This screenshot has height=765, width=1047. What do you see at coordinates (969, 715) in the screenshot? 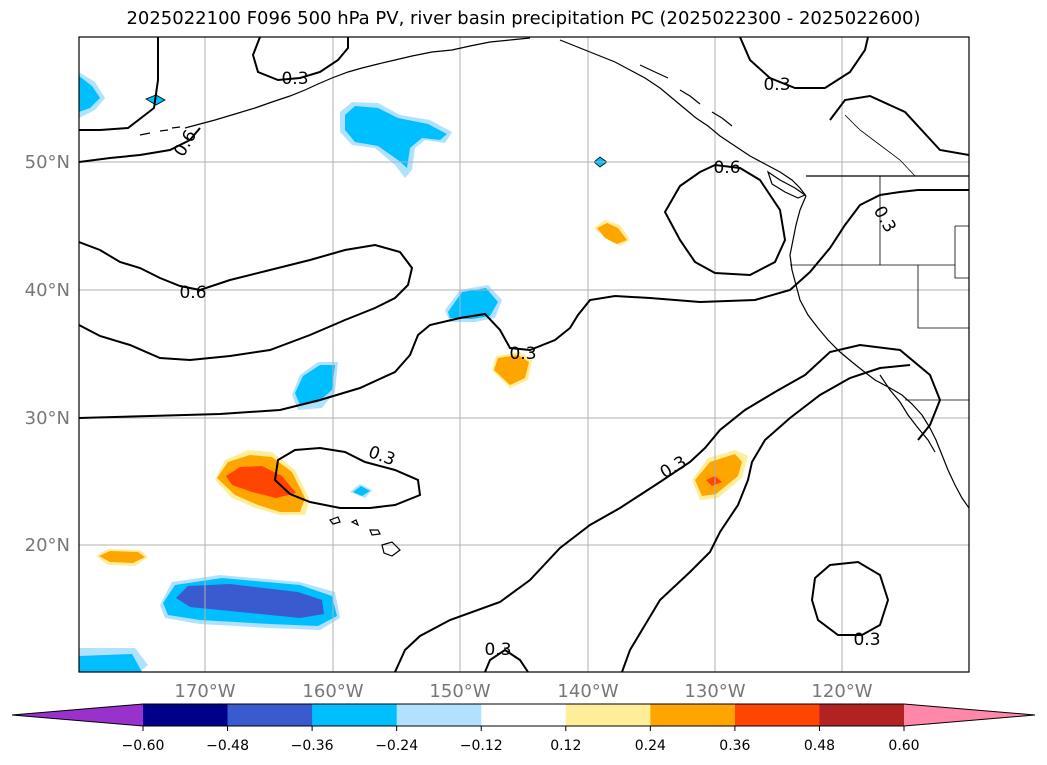
I see `colorbar-extend-high` at bounding box center [969, 715].